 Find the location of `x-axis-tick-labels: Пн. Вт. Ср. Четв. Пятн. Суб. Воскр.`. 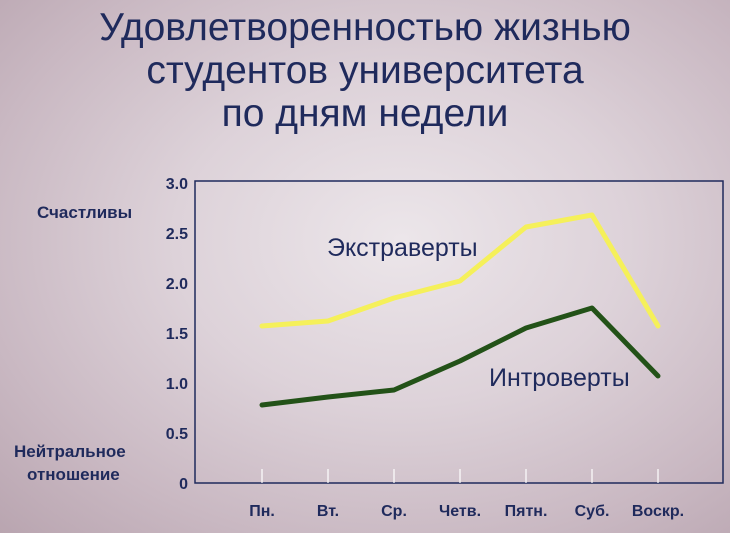

x-axis-tick-labels: Пн. Вт. Ср. Четв. Пятн. Суб. Воскр. is located at coordinates (466, 511).